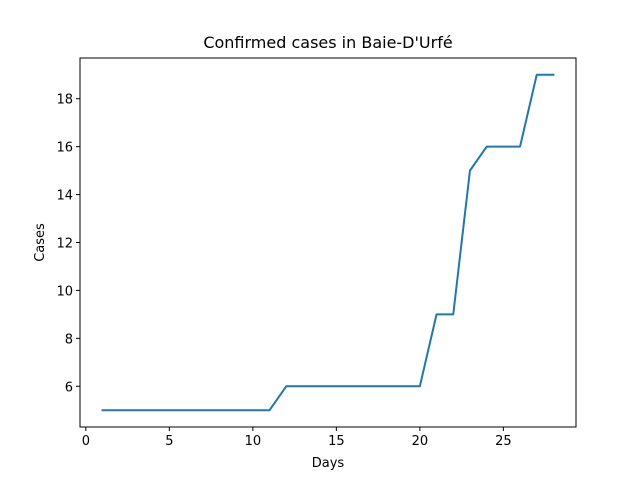 The height and width of the screenshot is (484, 640). I want to click on chart-title: Confirmed cases in Baie-D'Urfé, so click(327, 42).